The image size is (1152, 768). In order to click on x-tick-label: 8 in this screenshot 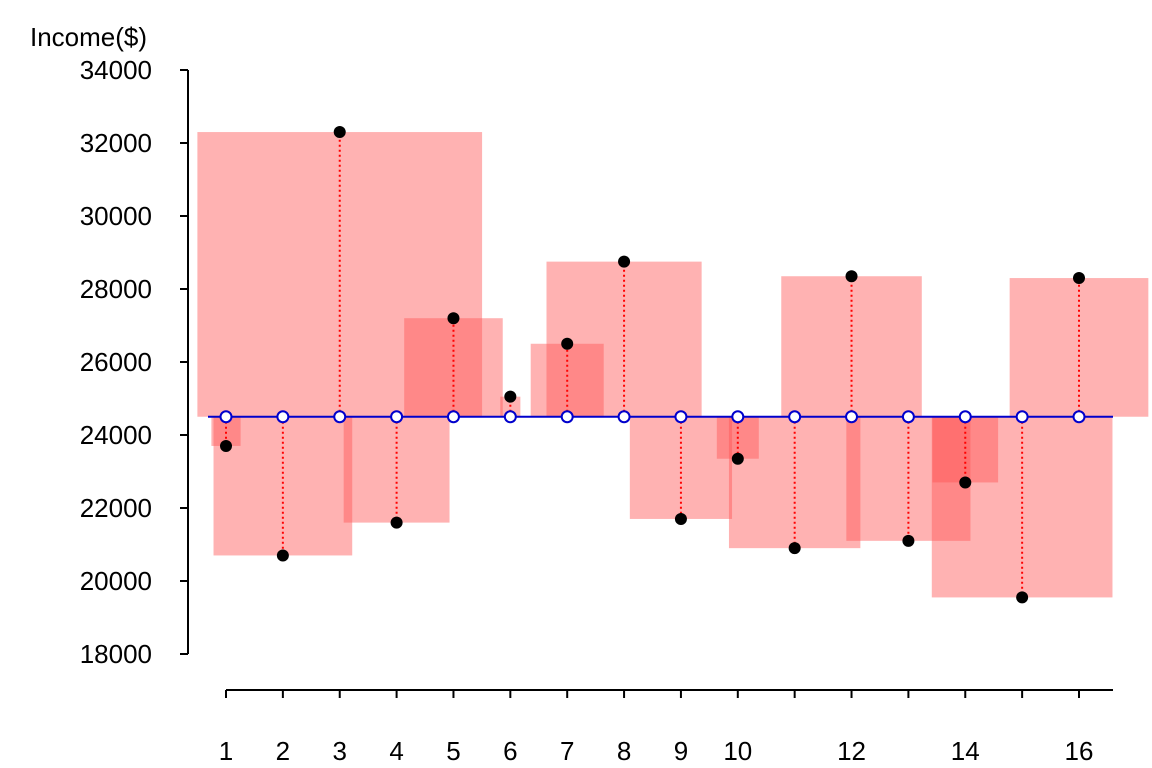, I will do `click(624, 751)`.